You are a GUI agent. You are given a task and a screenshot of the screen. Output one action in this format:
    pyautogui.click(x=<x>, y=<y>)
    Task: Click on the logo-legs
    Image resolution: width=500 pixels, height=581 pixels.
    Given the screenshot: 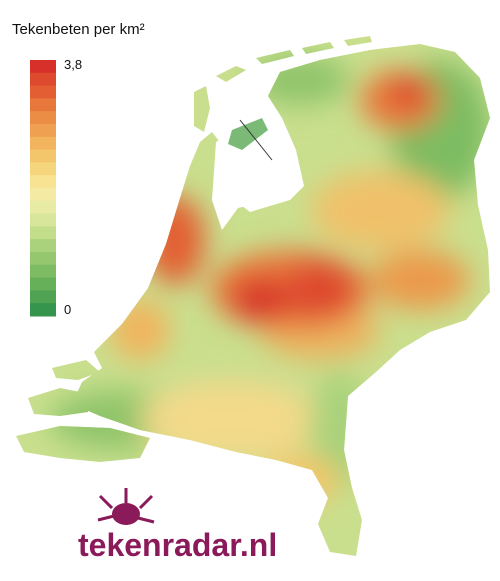 What is the action you would take?
    pyautogui.click(x=126, y=506)
    